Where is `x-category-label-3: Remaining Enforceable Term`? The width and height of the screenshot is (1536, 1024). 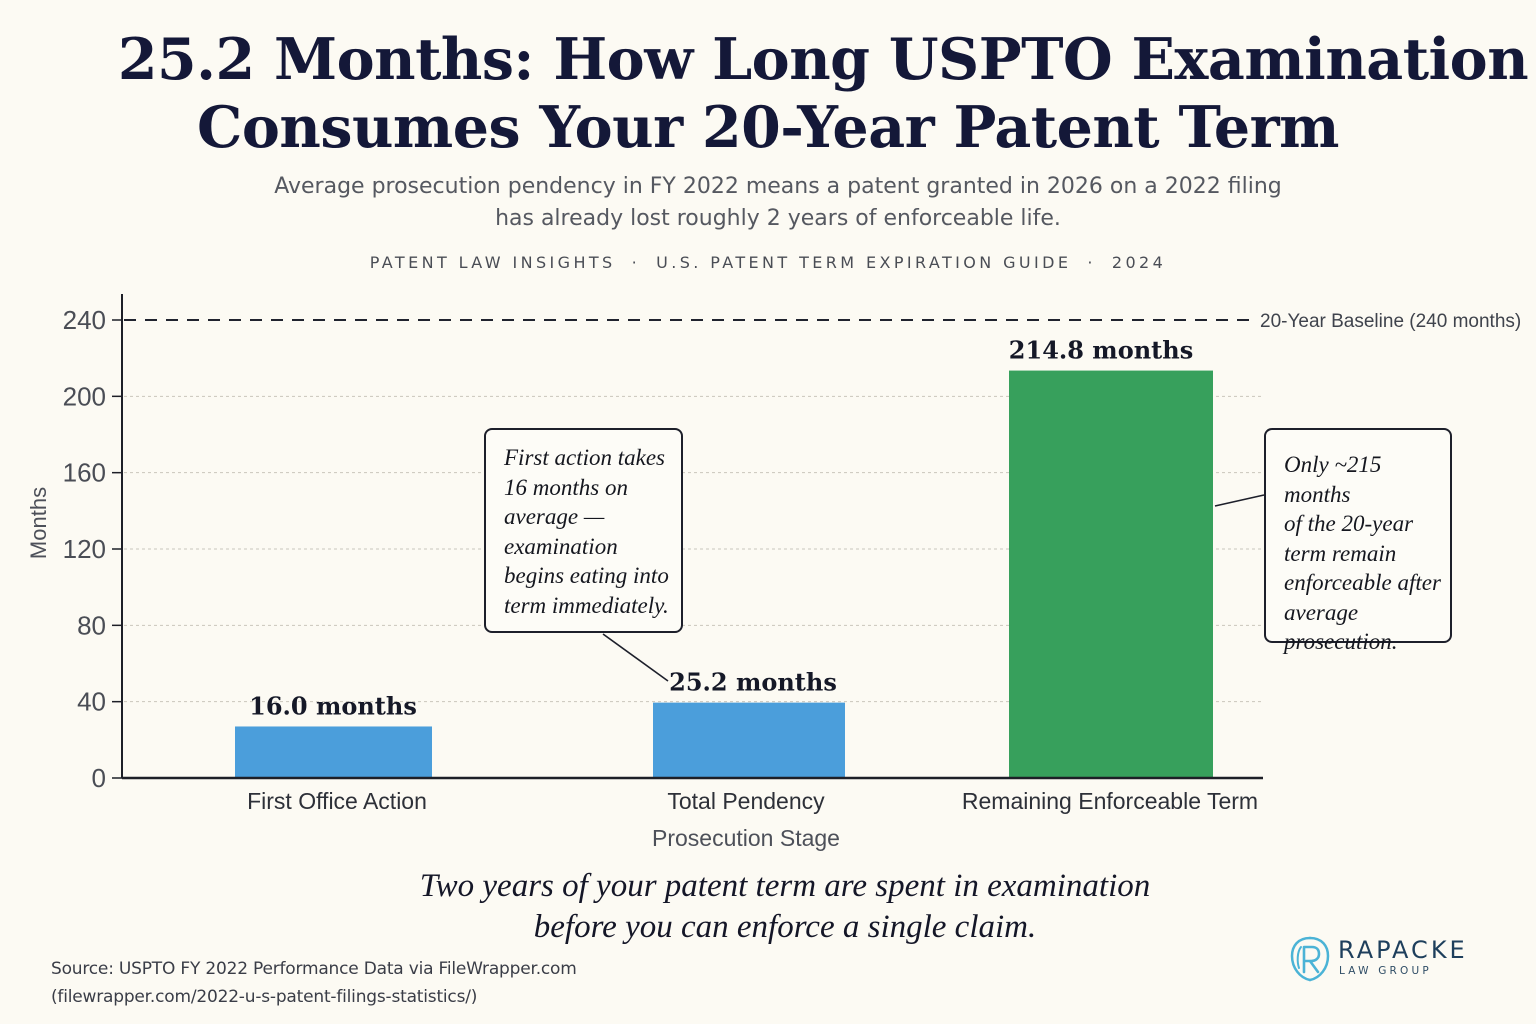
x-category-label-3: Remaining Enforceable Term is located at coordinates (1110, 801).